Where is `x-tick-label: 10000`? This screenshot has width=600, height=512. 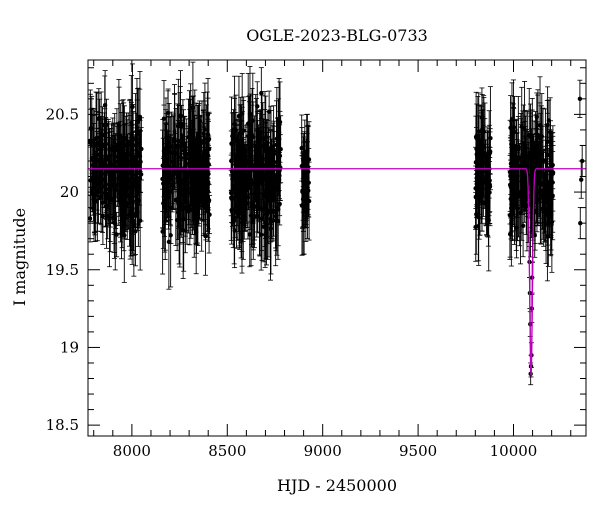
x-tick-label: 10000 is located at coordinates (514, 451).